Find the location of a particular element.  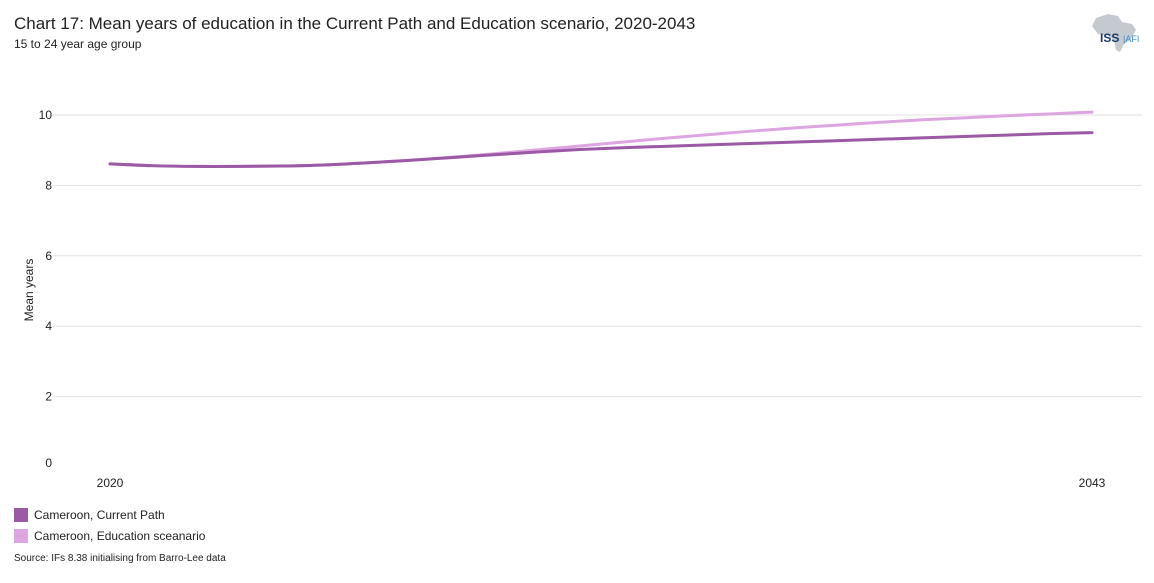

legend-item-current-path: Cameroon, Current Path is located at coordinates (89, 515).